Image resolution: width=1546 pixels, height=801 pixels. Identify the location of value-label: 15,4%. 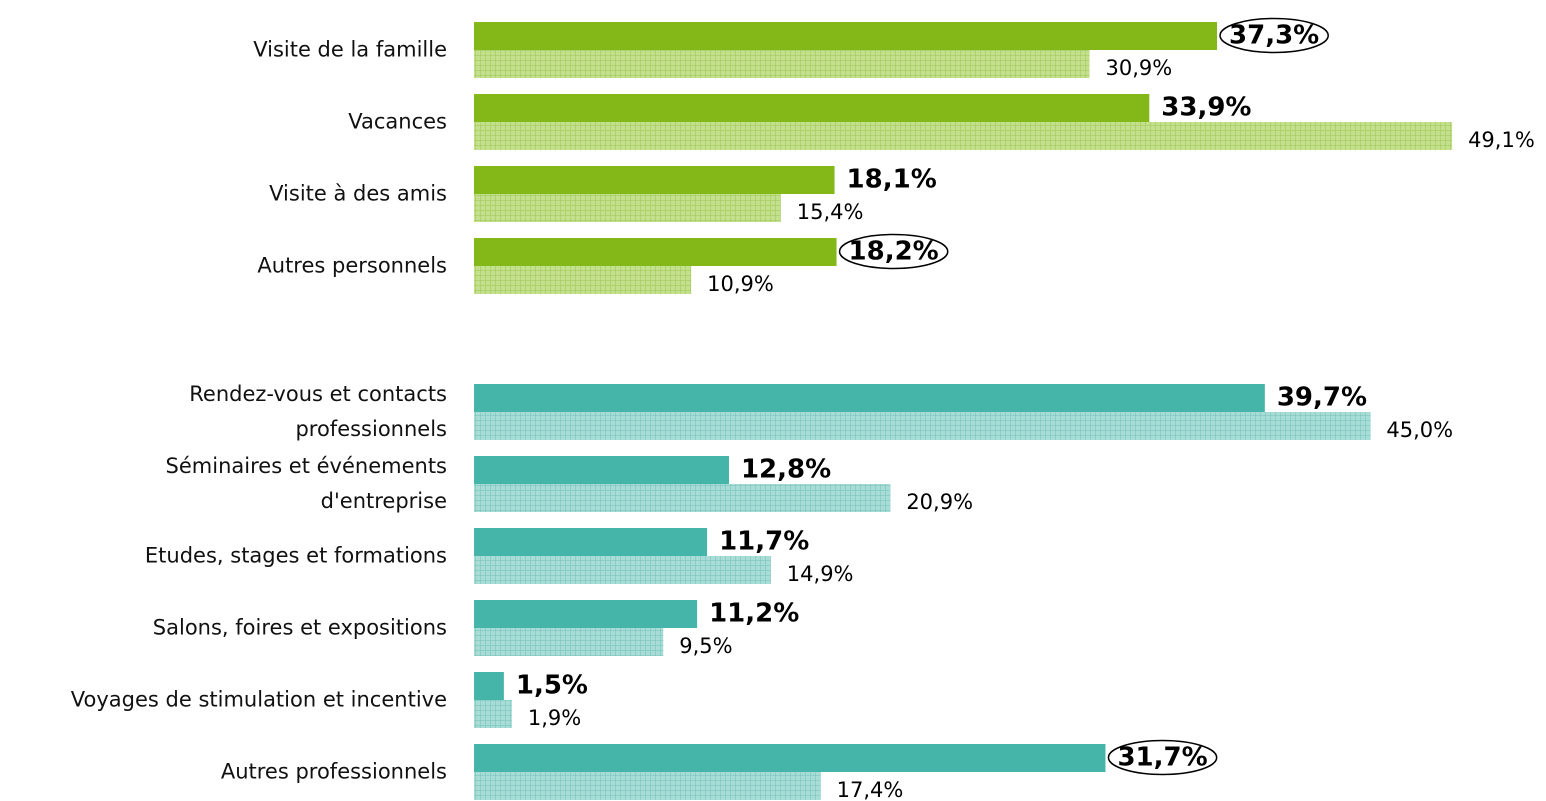
(830, 212).